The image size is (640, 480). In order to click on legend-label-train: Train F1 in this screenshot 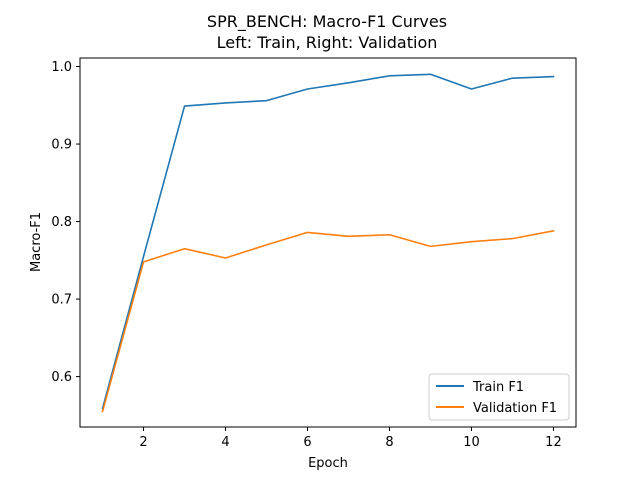, I will do `click(498, 387)`.